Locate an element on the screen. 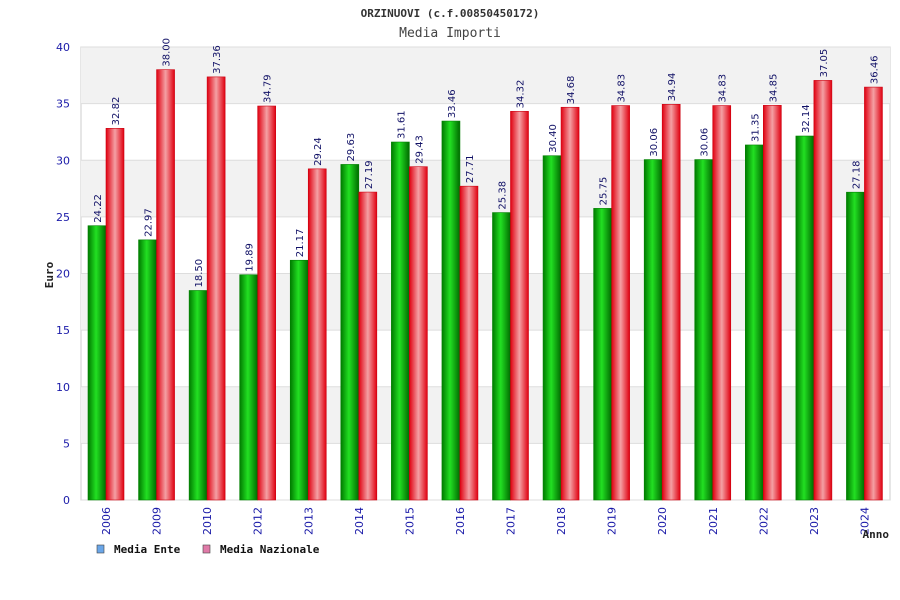 This screenshot has height=600, width=900. data-label: 30.40 is located at coordinates (553, 138).